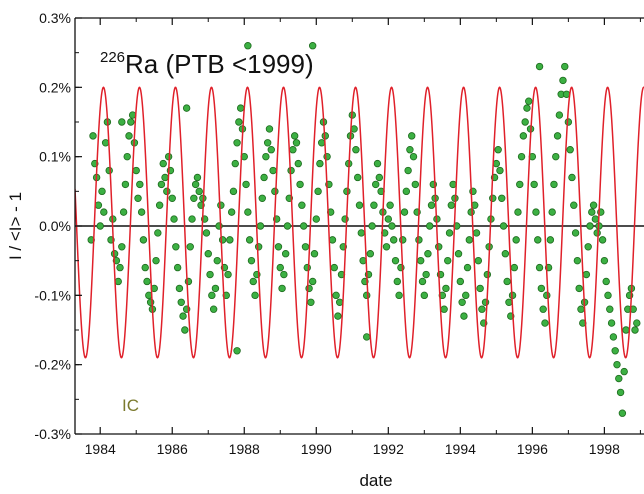 The width and height of the screenshot is (644, 494). Describe the element at coordinates (244, 449) in the screenshot. I see `x-tick-label: 1988` at that location.